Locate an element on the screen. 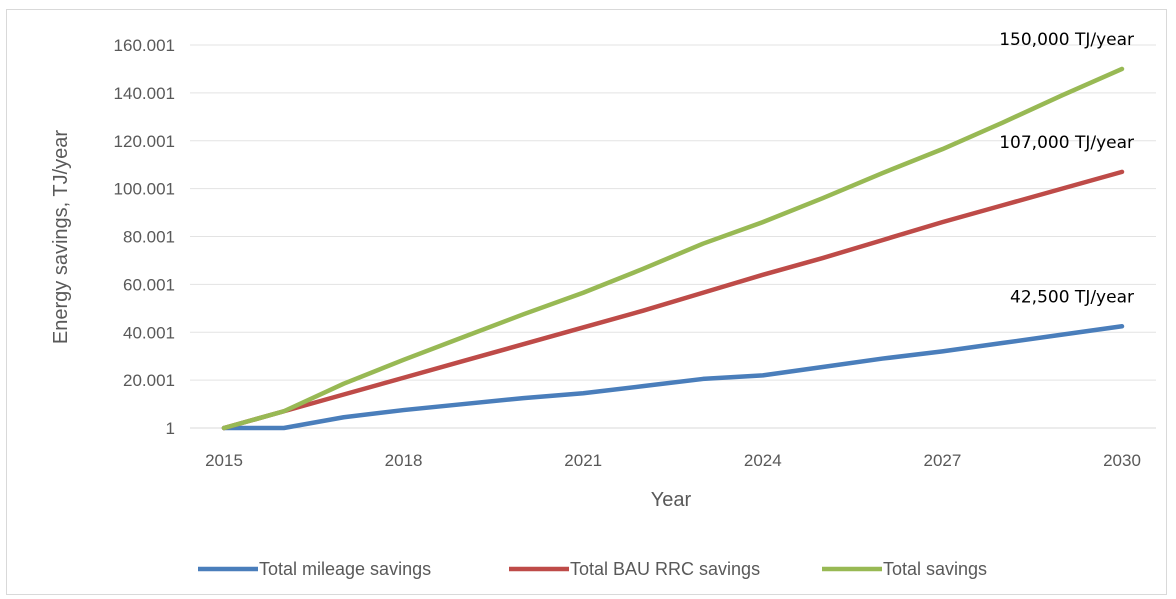 The width and height of the screenshot is (1176, 599). y-tick-label: 120.001 is located at coordinates (144, 141).